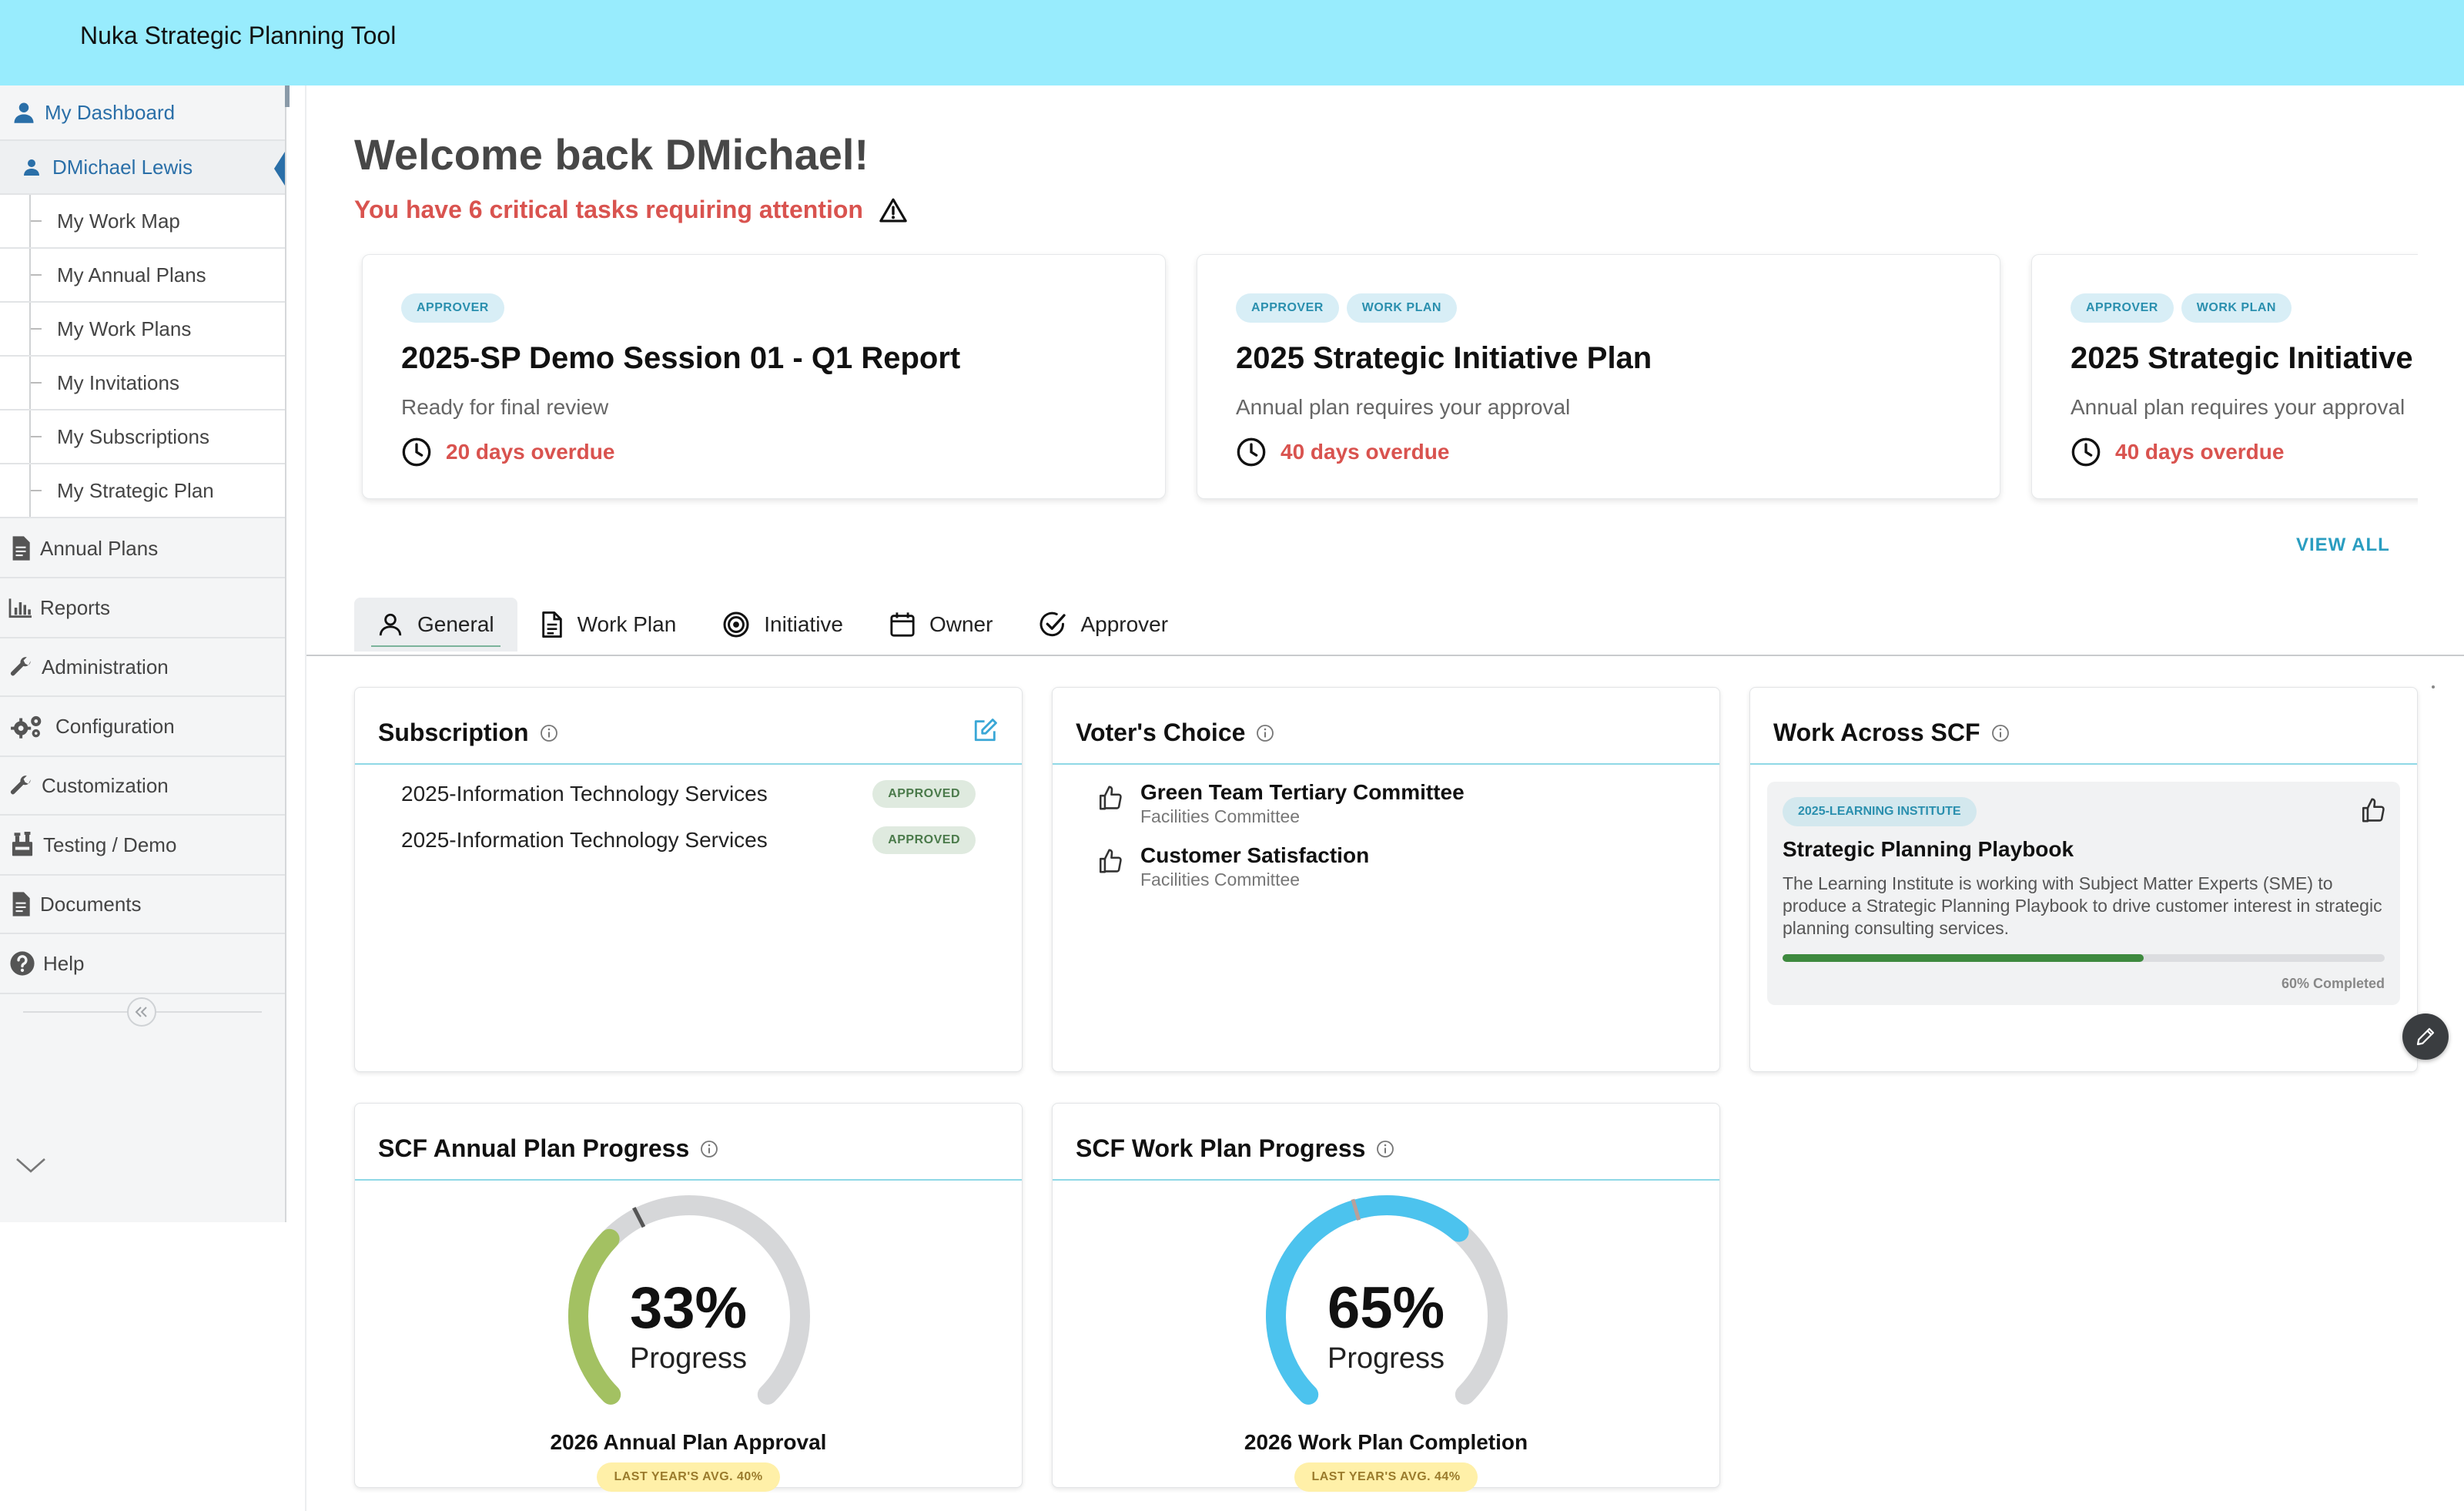  I want to click on task-due: 40 days overdue, so click(2177, 452).